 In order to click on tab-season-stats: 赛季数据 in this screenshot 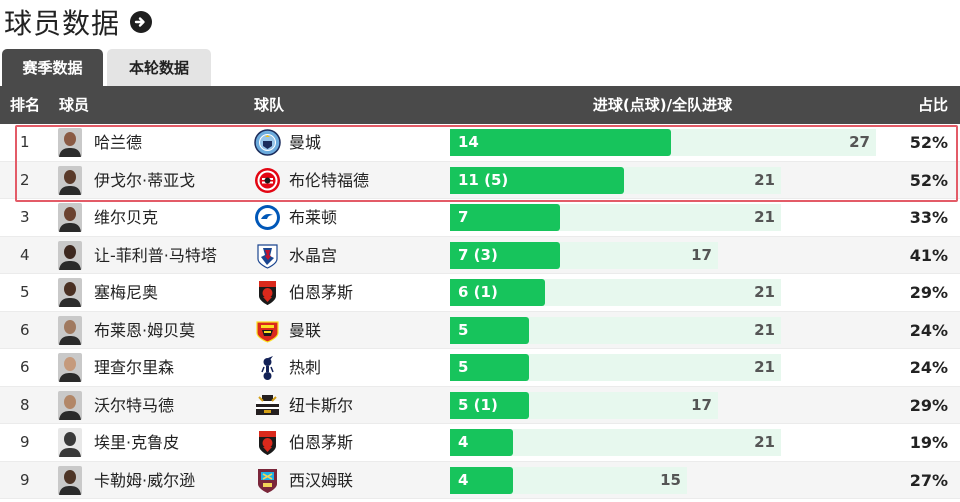, I will do `click(52, 67)`.